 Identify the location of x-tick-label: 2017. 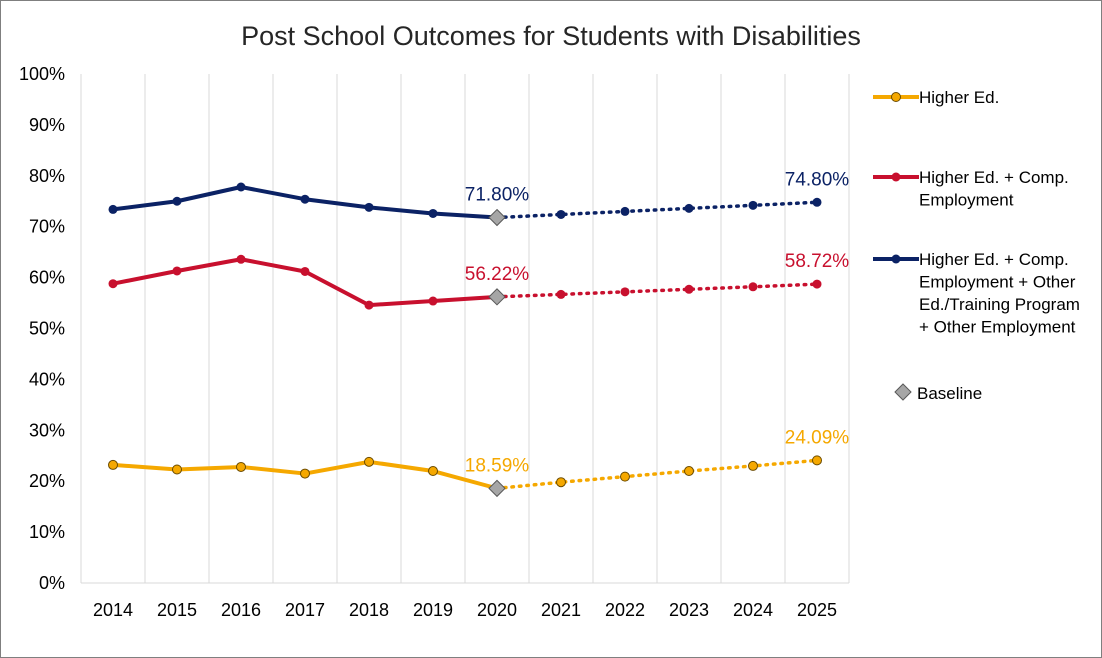
(305, 610).